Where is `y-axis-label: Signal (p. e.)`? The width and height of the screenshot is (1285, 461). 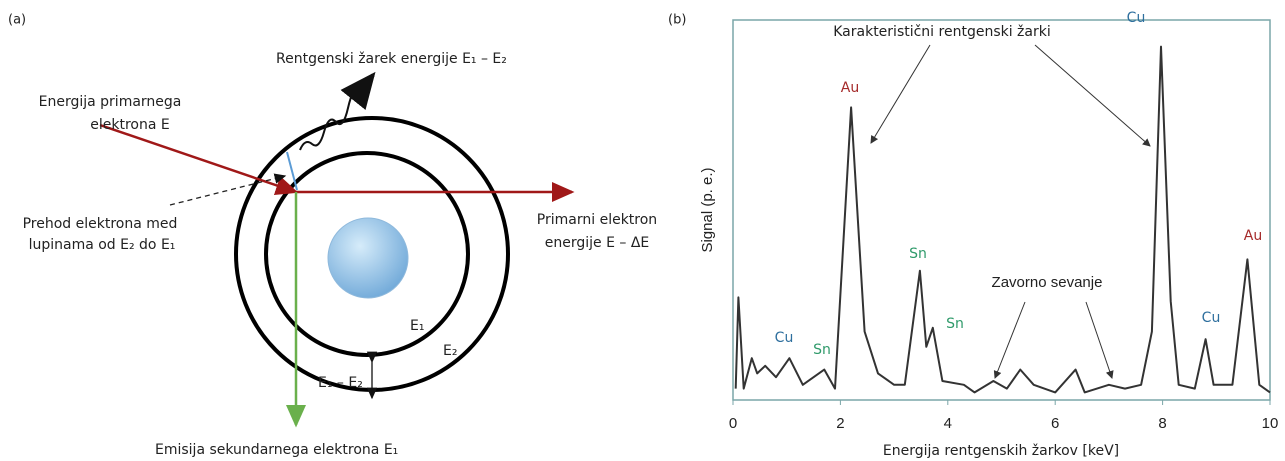
y-axis-label: Signal (p. e.) is located at coordinates (707, 209).